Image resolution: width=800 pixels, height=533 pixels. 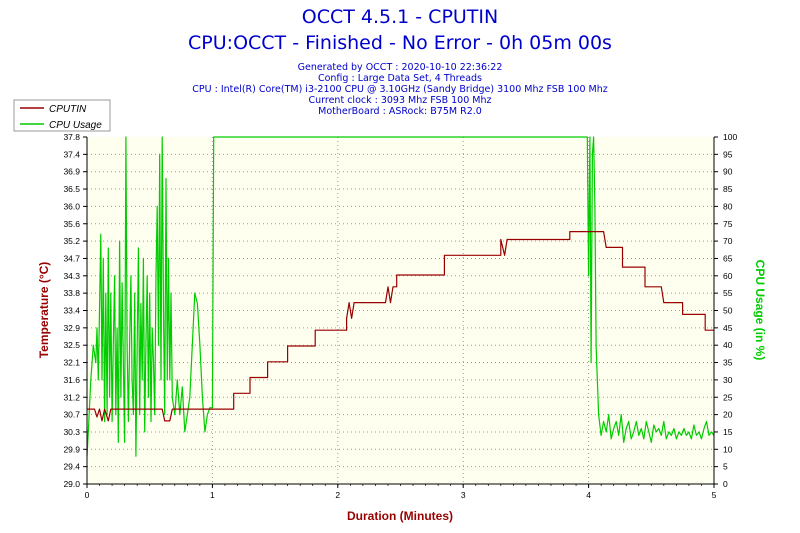 I want to click on legend-box, so click(x=62, y=115).